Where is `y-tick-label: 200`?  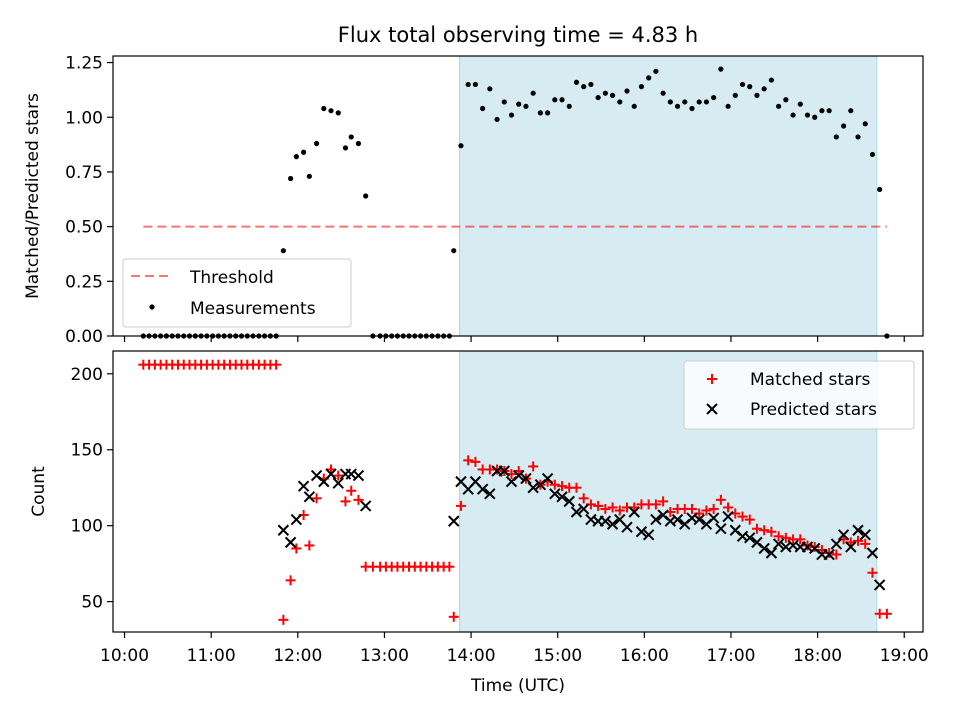 y-tick-label: 200 is located at coordinates (87, 375).